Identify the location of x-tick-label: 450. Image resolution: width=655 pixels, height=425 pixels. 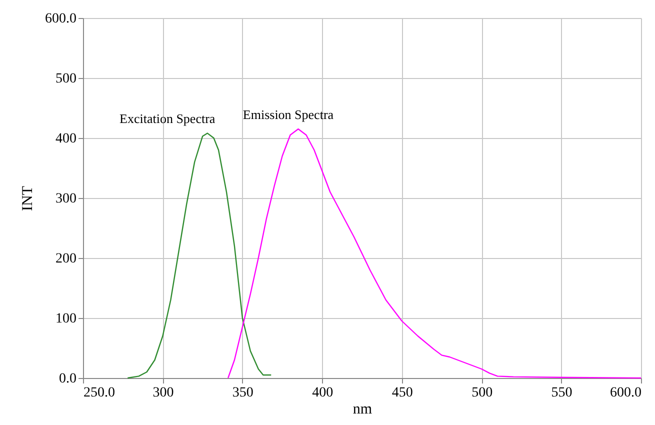
(402, 393).